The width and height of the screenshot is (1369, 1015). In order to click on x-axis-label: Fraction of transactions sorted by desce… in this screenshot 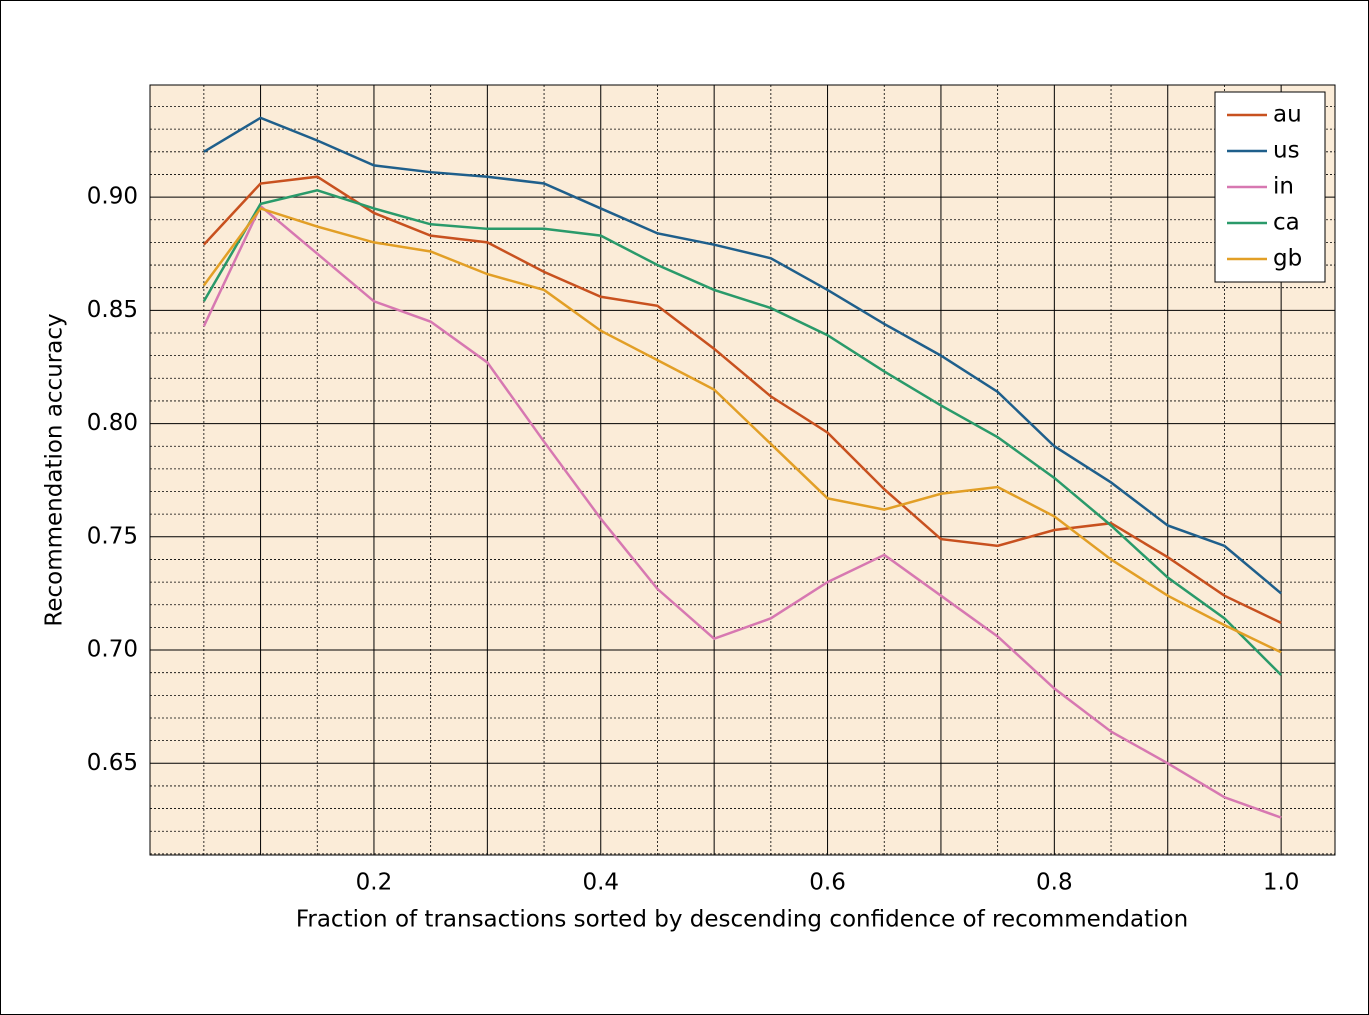, I will do `click(742, 920)`.